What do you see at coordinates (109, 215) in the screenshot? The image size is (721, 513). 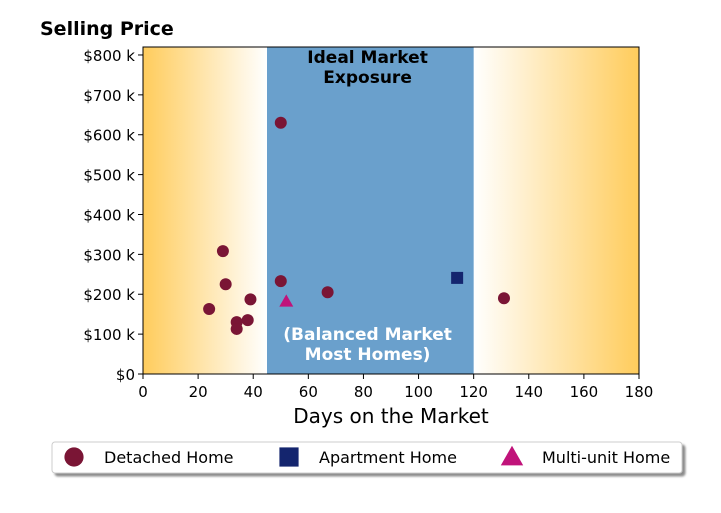 I see `y-tick-label: $400 k` at bounding box center [109, 215].